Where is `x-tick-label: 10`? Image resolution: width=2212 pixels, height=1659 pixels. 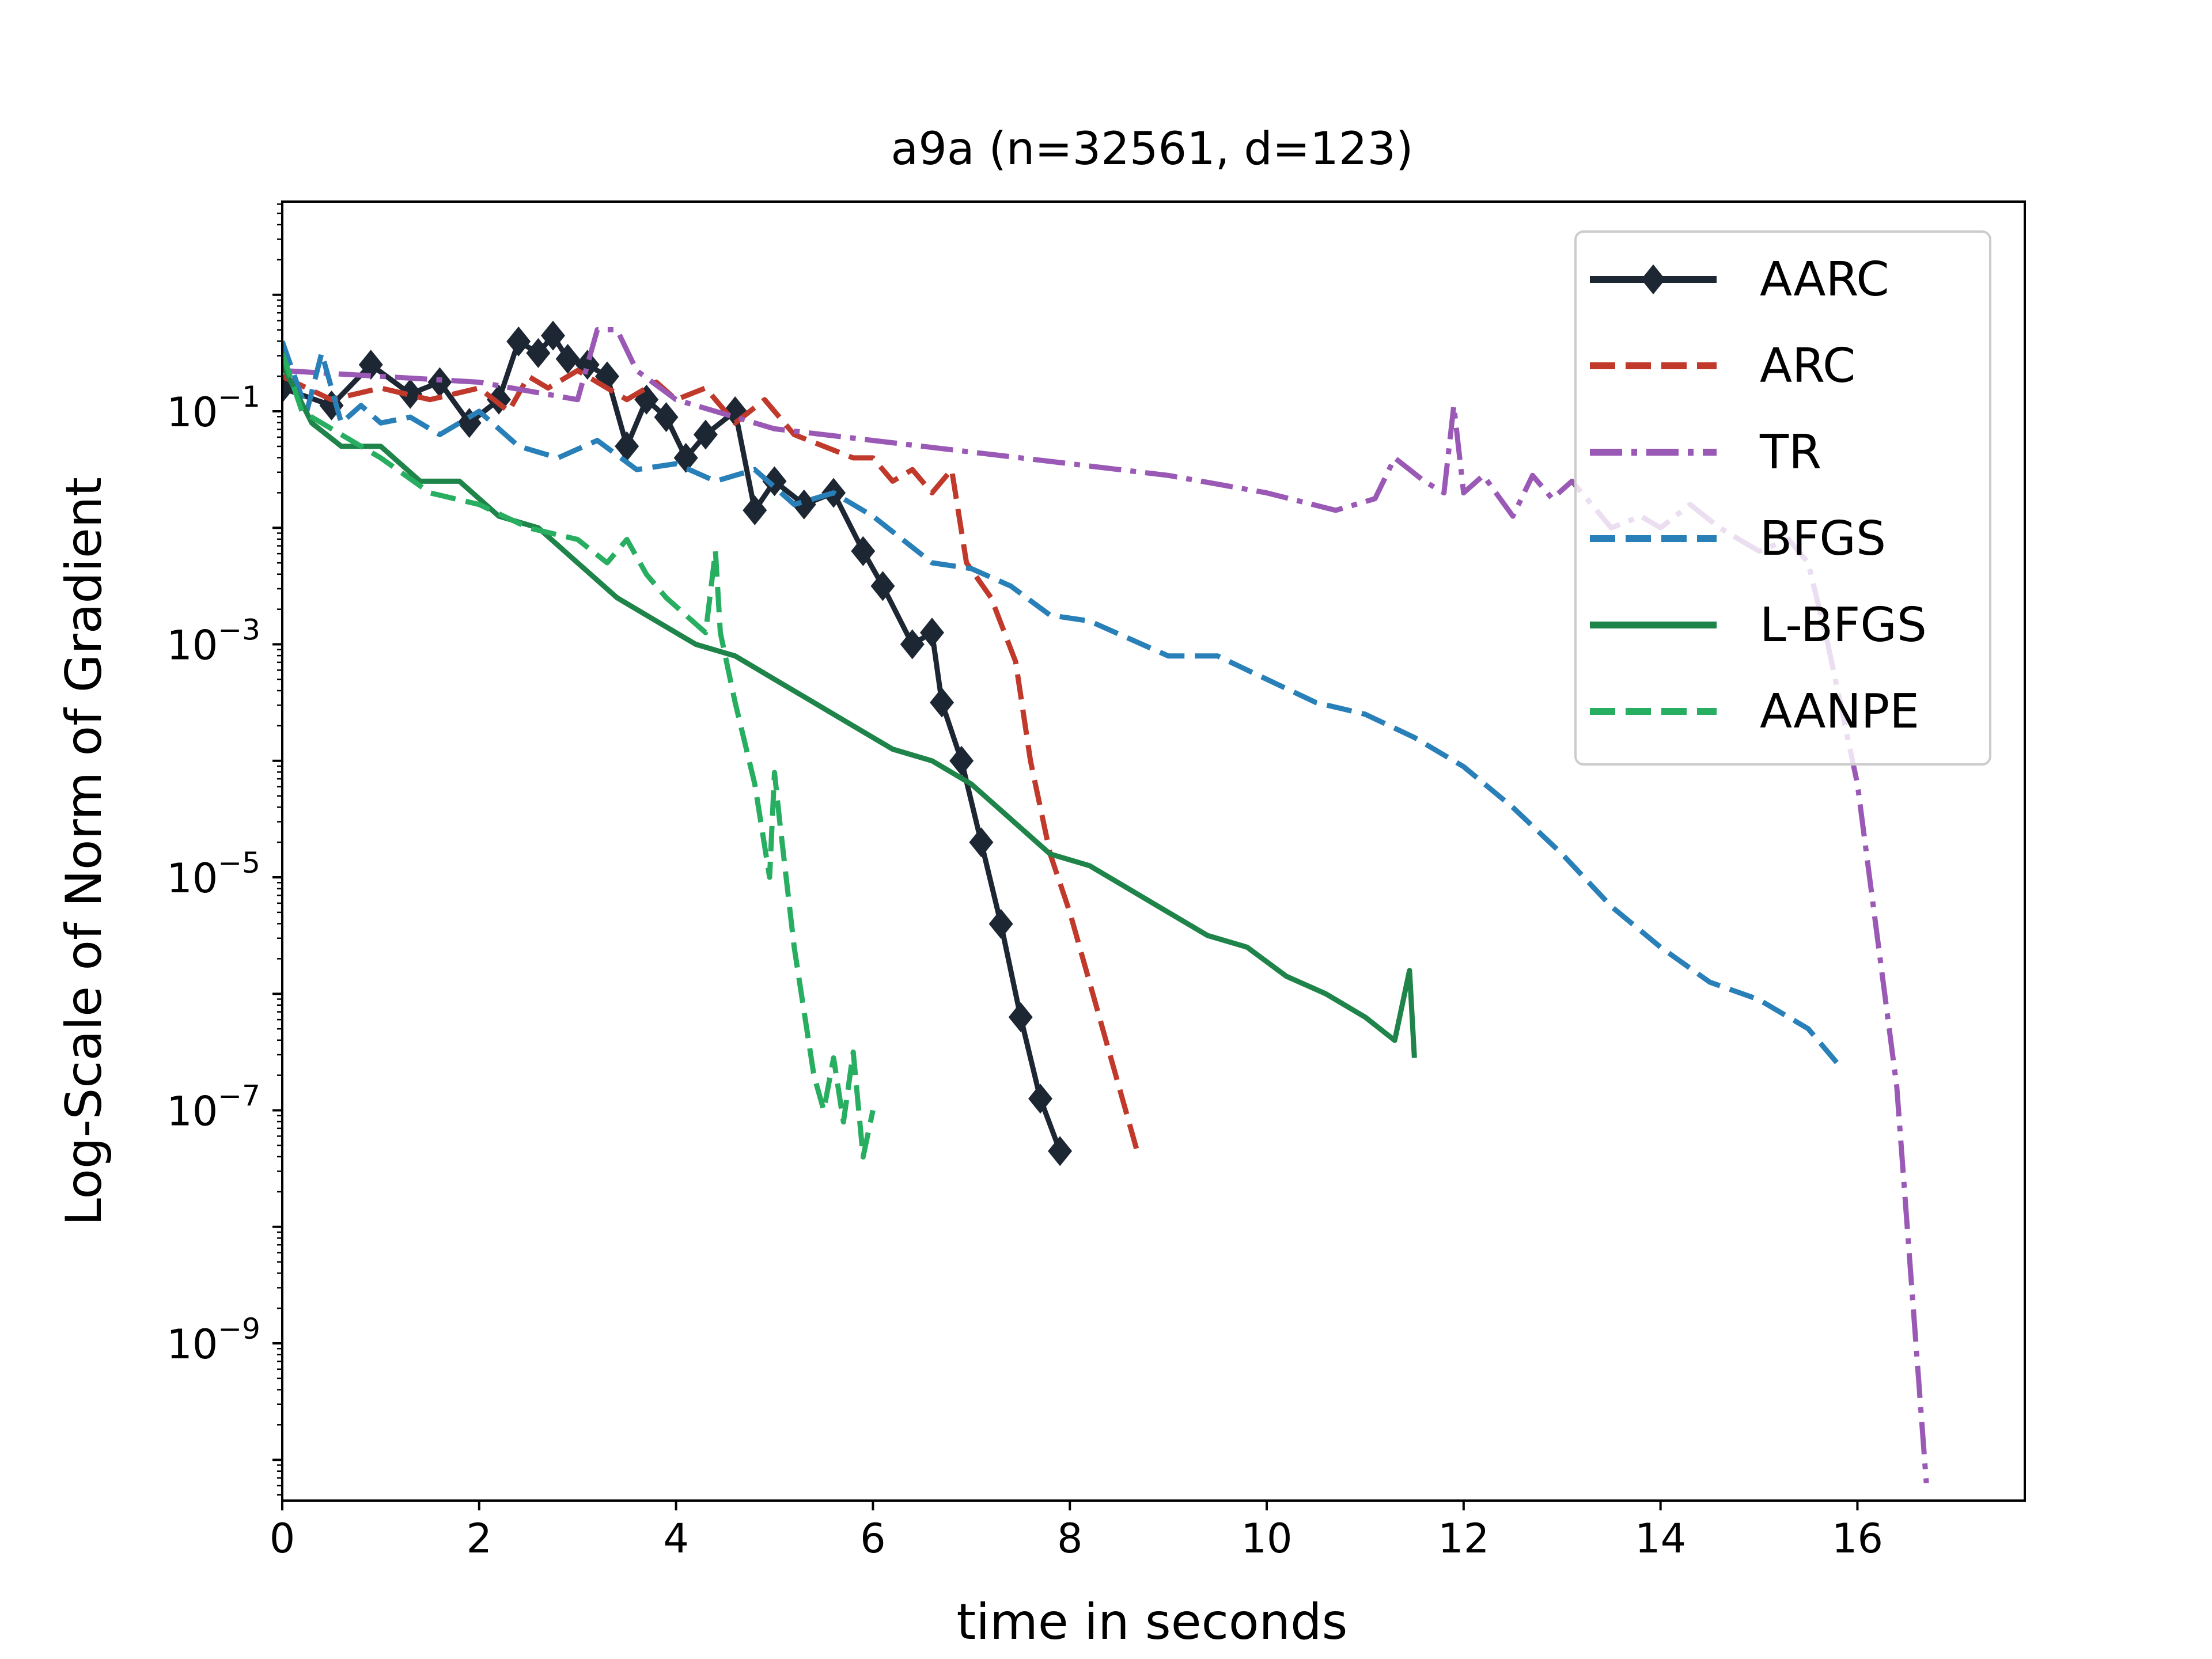
x-tick-label: 10 is located at coordinates (1267, 1538).